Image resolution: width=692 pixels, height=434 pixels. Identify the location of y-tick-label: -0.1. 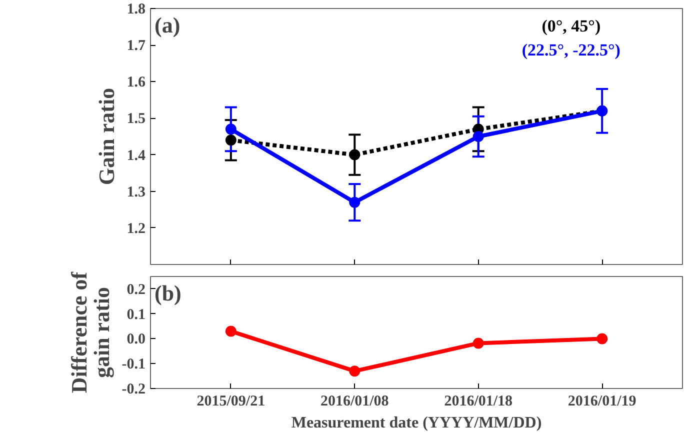
(134, 364).